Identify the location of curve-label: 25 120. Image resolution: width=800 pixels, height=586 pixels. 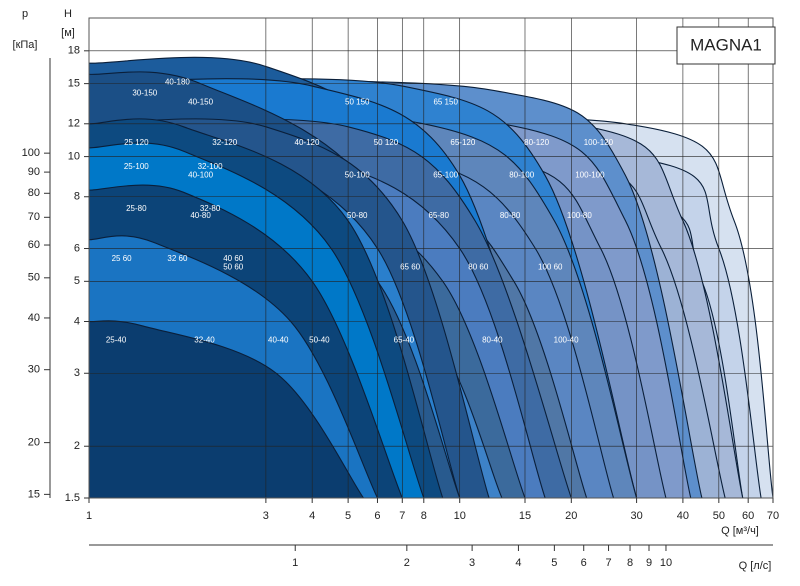
(136, 142).